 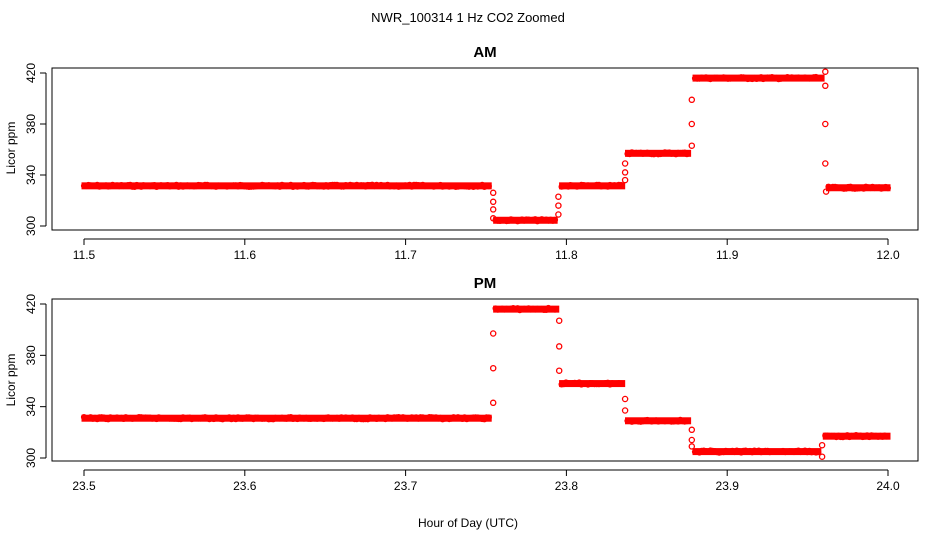 I want to click on segment-band, so click(x=525, y=220).